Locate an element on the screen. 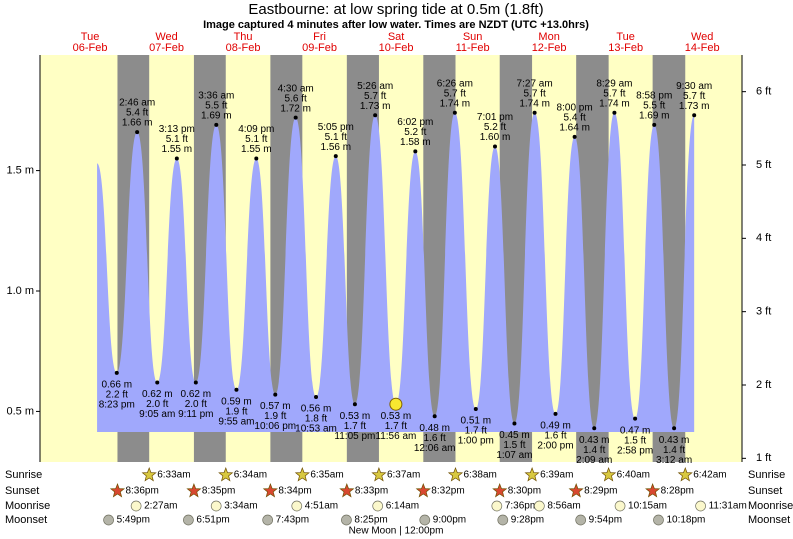 This screenshot has width=793, height=539. moonset-time: 6:51pm is located at coordinates (212, 520).